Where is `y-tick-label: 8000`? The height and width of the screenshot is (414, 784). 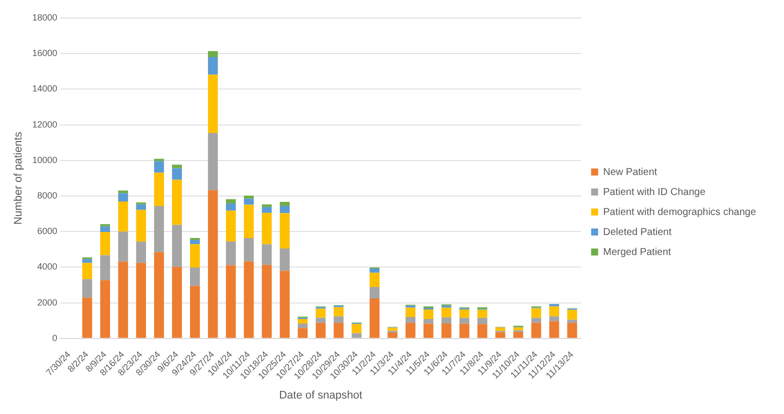
y-tick-label: 8000 is located at coordinates (47, 195).